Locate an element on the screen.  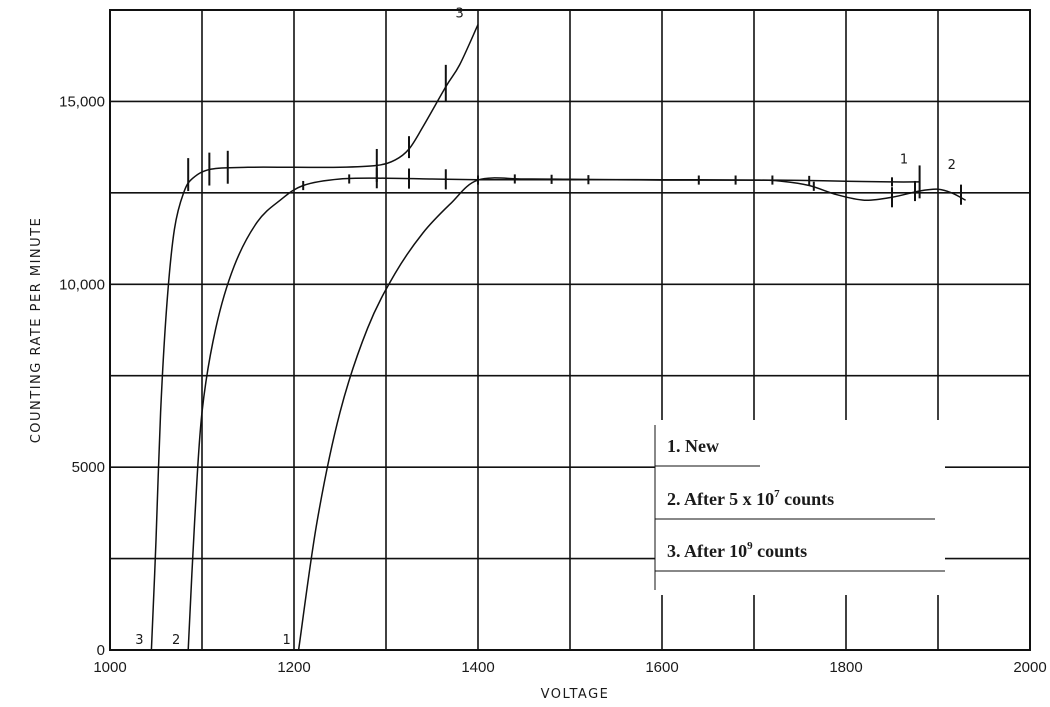
y-axis-title: COUNTING RATE PER MINUTE is located at coordinates (36, 330).